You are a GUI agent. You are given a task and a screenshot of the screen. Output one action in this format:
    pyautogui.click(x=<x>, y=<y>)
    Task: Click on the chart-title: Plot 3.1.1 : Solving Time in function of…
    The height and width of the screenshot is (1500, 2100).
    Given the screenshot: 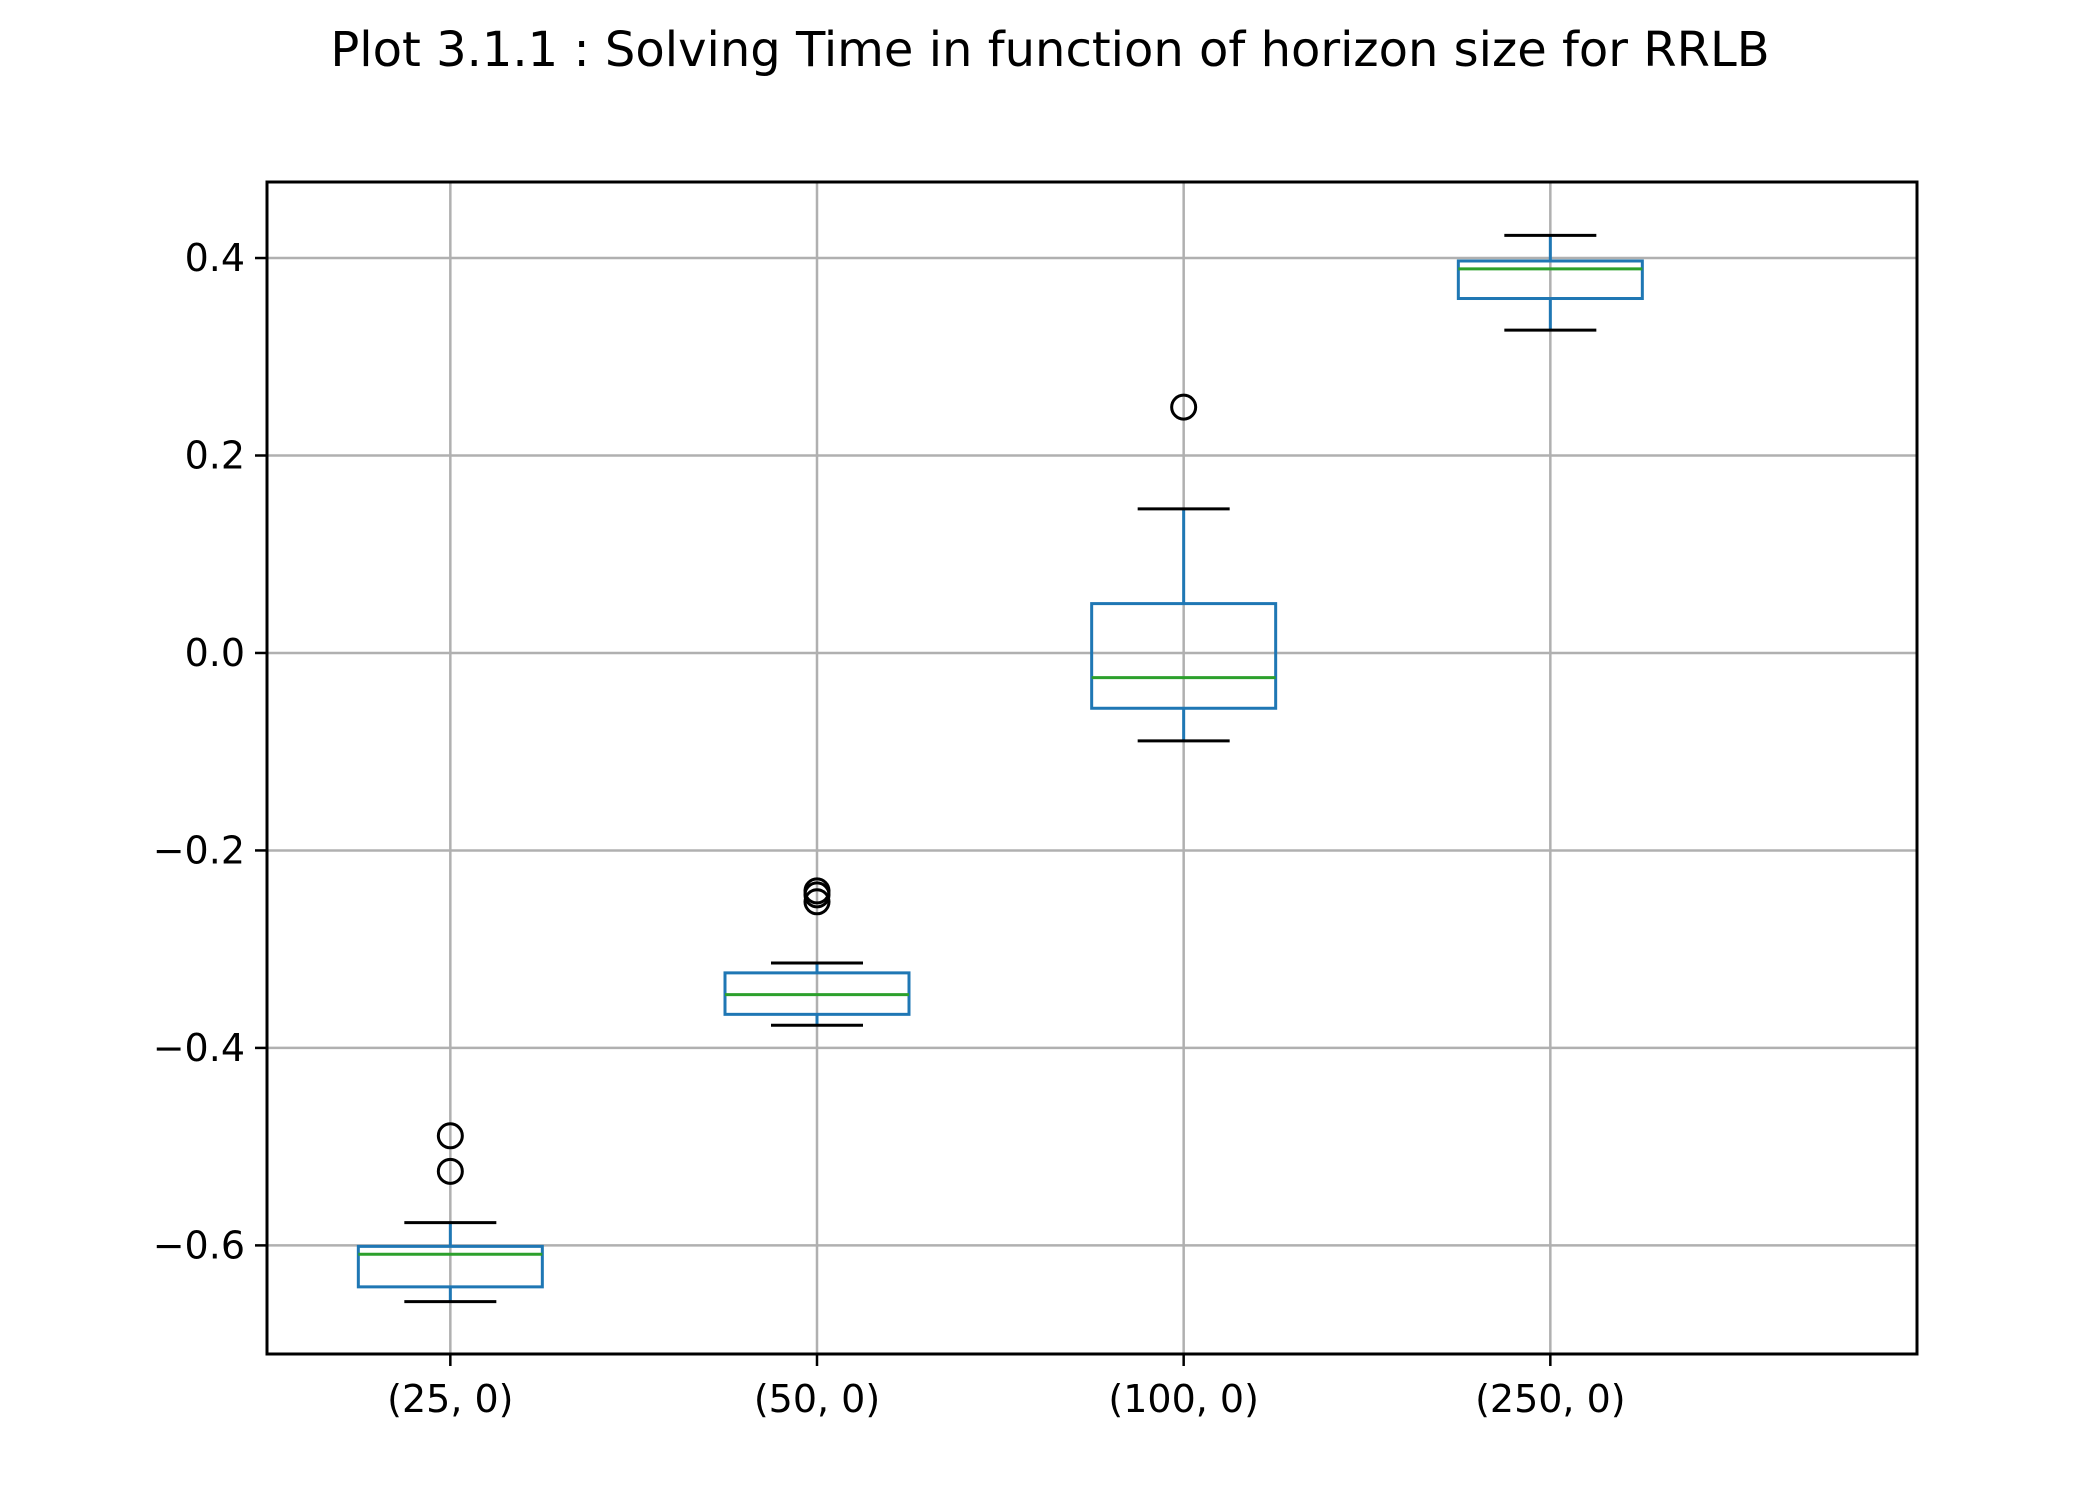 What is the action you would take?
    pyautogui.click(x=1050, y=50)
    